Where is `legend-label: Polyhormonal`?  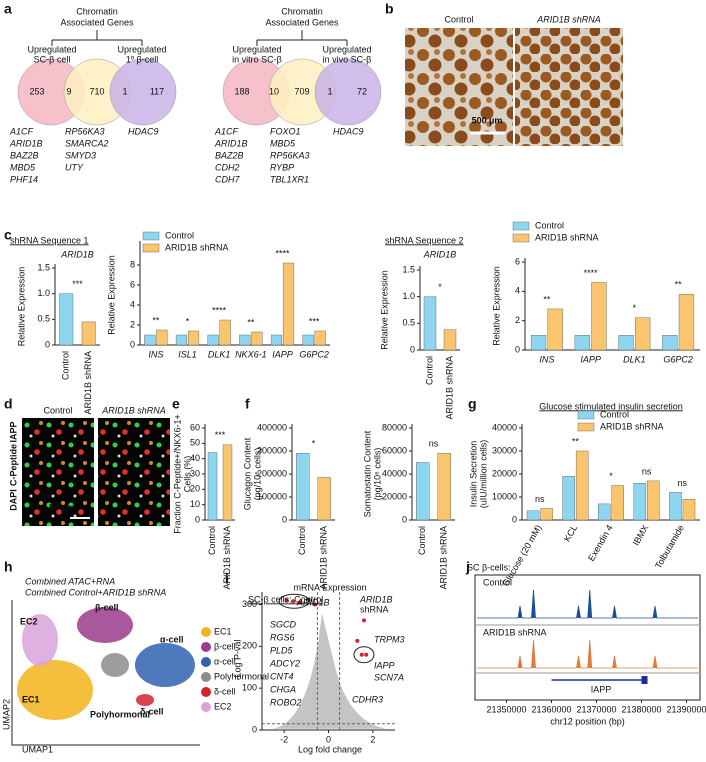 legend-label: Polyhormonal is located at coordinates (241, 676).